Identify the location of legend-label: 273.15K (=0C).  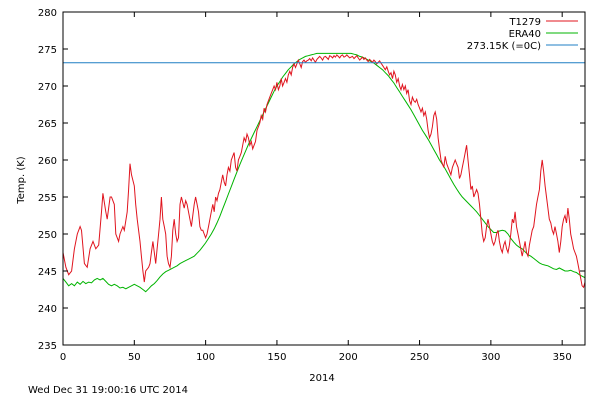
(504, 46).